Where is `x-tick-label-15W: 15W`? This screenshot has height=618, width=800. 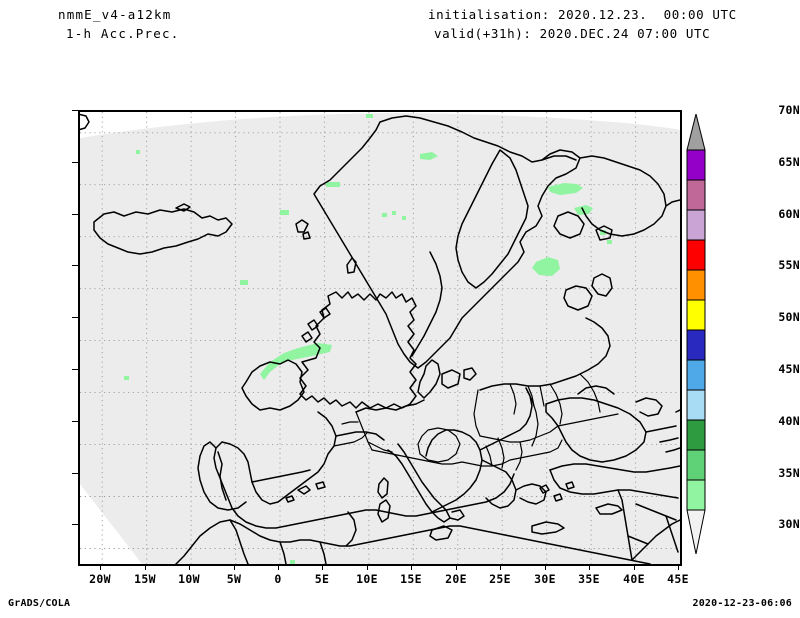
x-tick-label-15W: 15W is located at coordinates (145, 579).